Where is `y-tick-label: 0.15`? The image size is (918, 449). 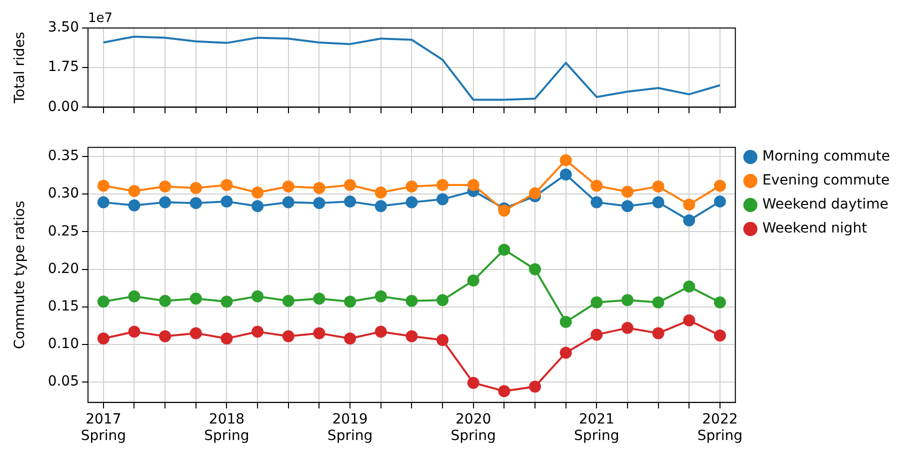
y-tick-label: 0.15 is located at coordinates (63, 306).